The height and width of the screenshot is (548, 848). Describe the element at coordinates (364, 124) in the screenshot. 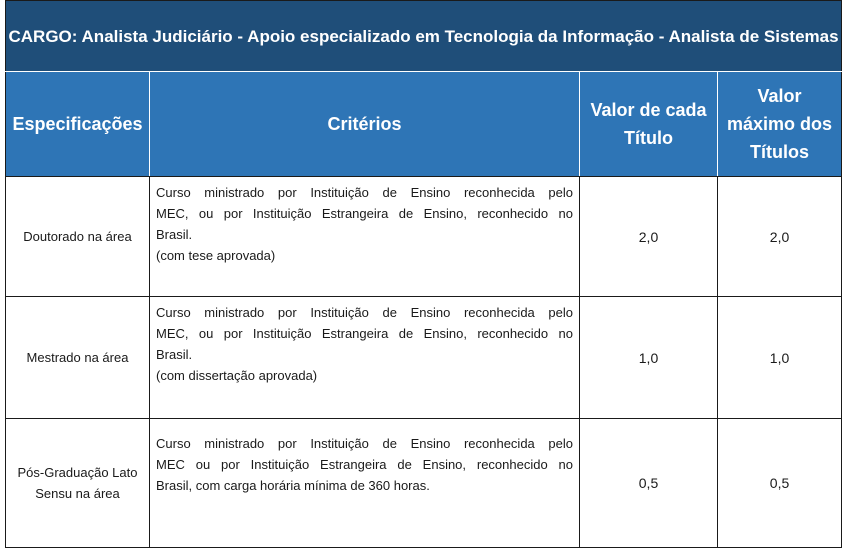

I see `header-criterios: Critérios` at that location.